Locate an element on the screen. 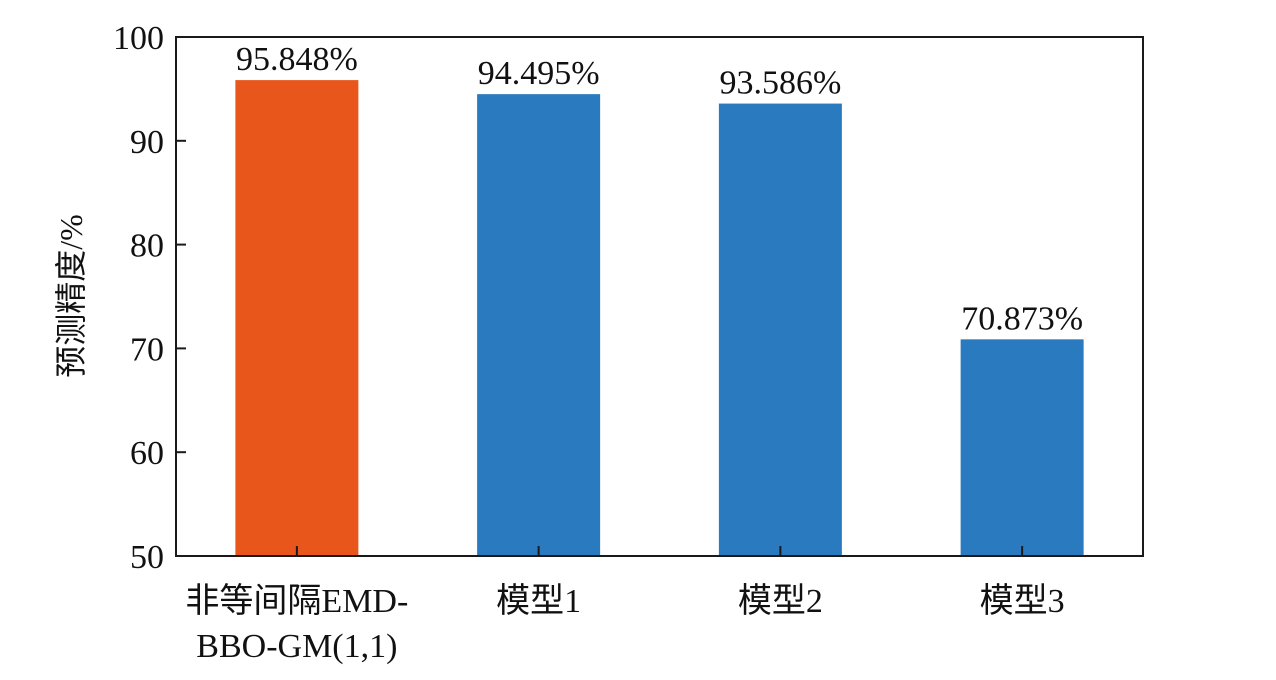  category-label-0-line-1: BBO-GM(1,1) is located at coordinates (296, 646).